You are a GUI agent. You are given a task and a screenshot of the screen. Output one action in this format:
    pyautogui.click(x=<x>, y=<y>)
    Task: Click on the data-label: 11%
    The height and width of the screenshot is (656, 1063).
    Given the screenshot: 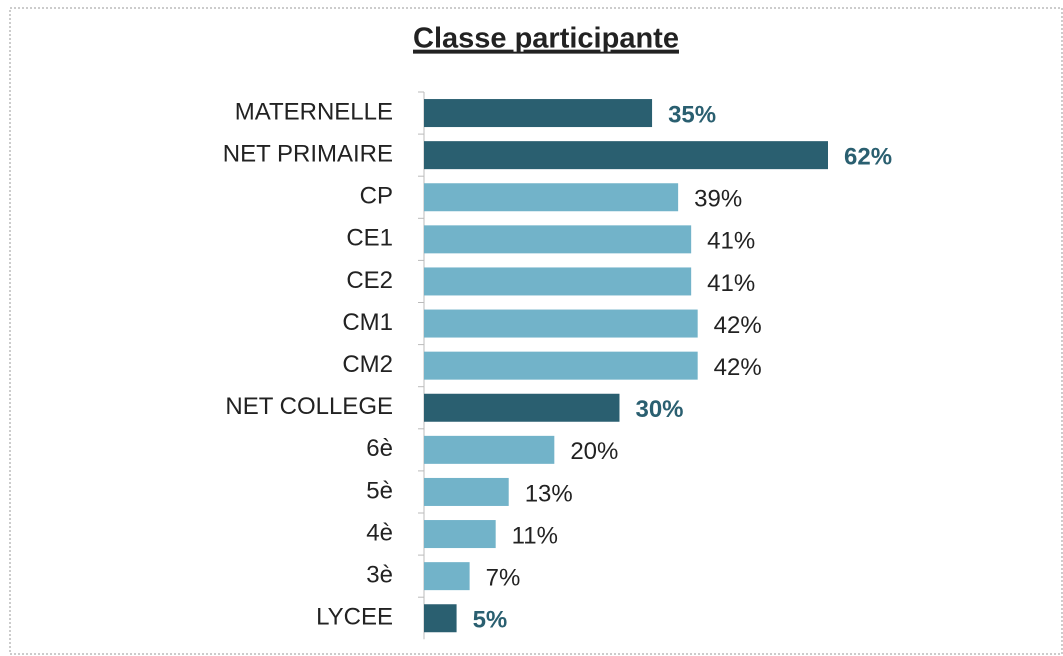 What is the action you would take?
    pyautogui.click(x=535, y=535)
    